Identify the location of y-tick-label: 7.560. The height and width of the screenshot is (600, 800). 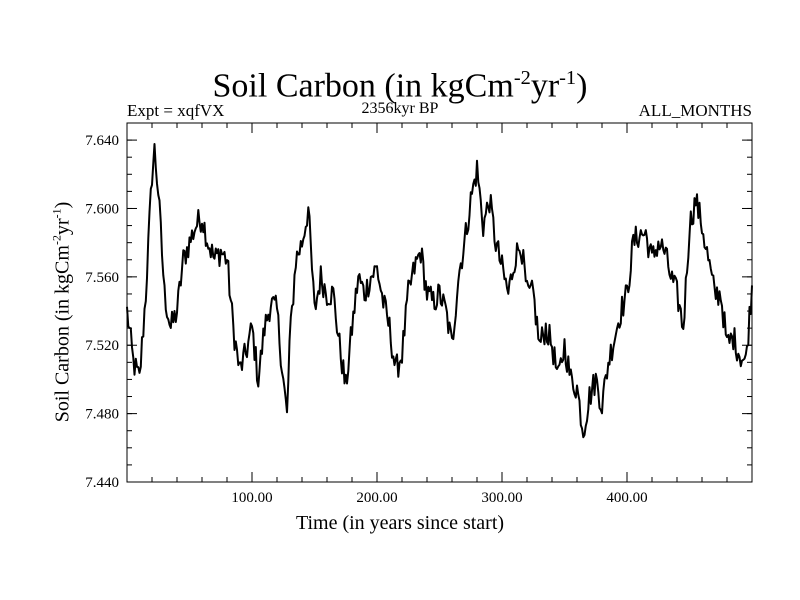
(102, 278).